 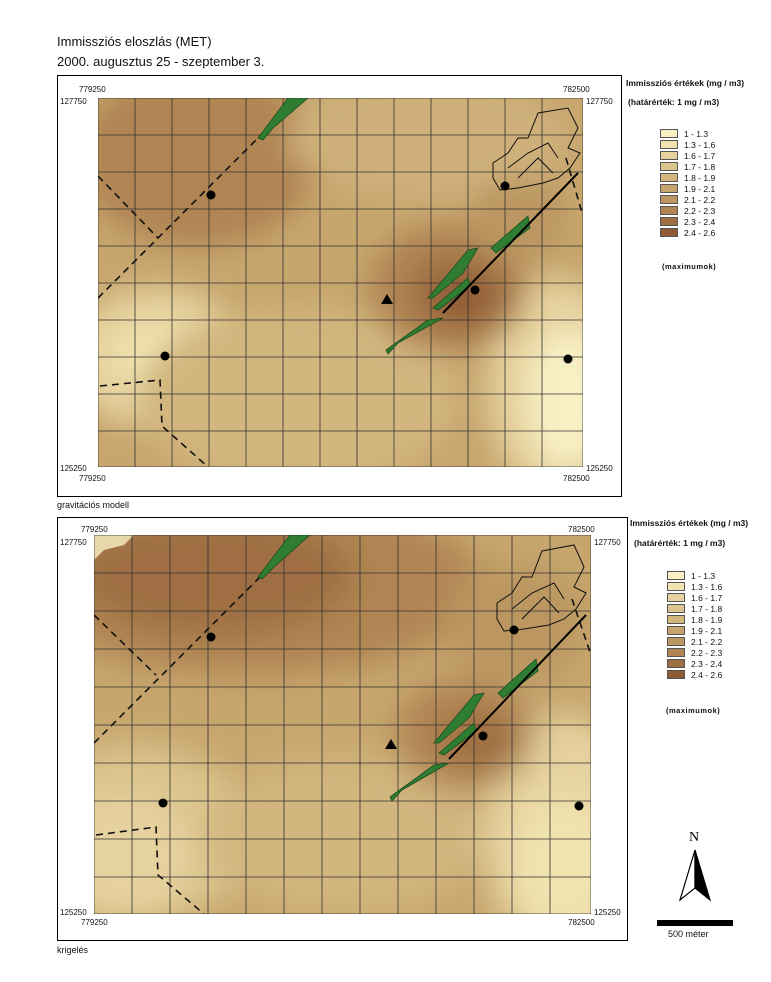 What do you see at coordinates (694, 837) in the screenshot?
I see `north-label: N` at bounding box center [694, 837].